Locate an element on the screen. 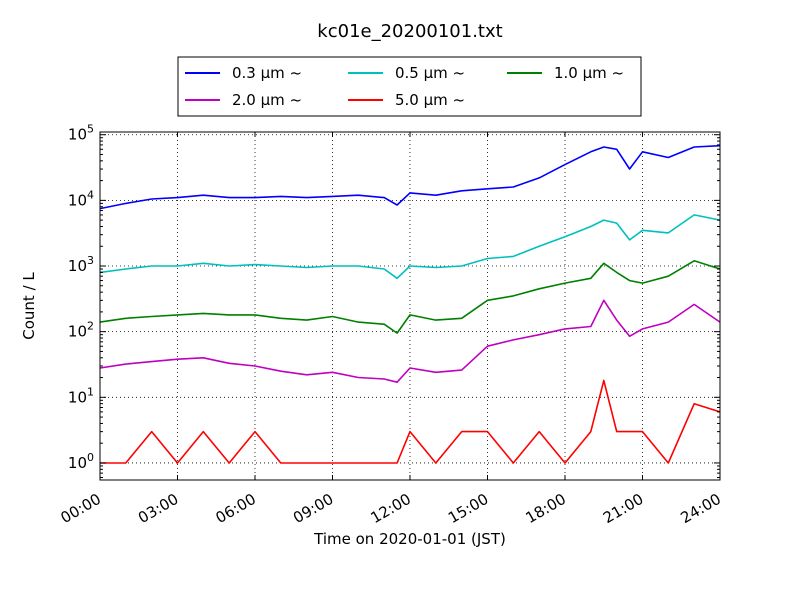 The image size is (800, 600). y-tick-label: 10⁵ is located at coordinates (81, 133).